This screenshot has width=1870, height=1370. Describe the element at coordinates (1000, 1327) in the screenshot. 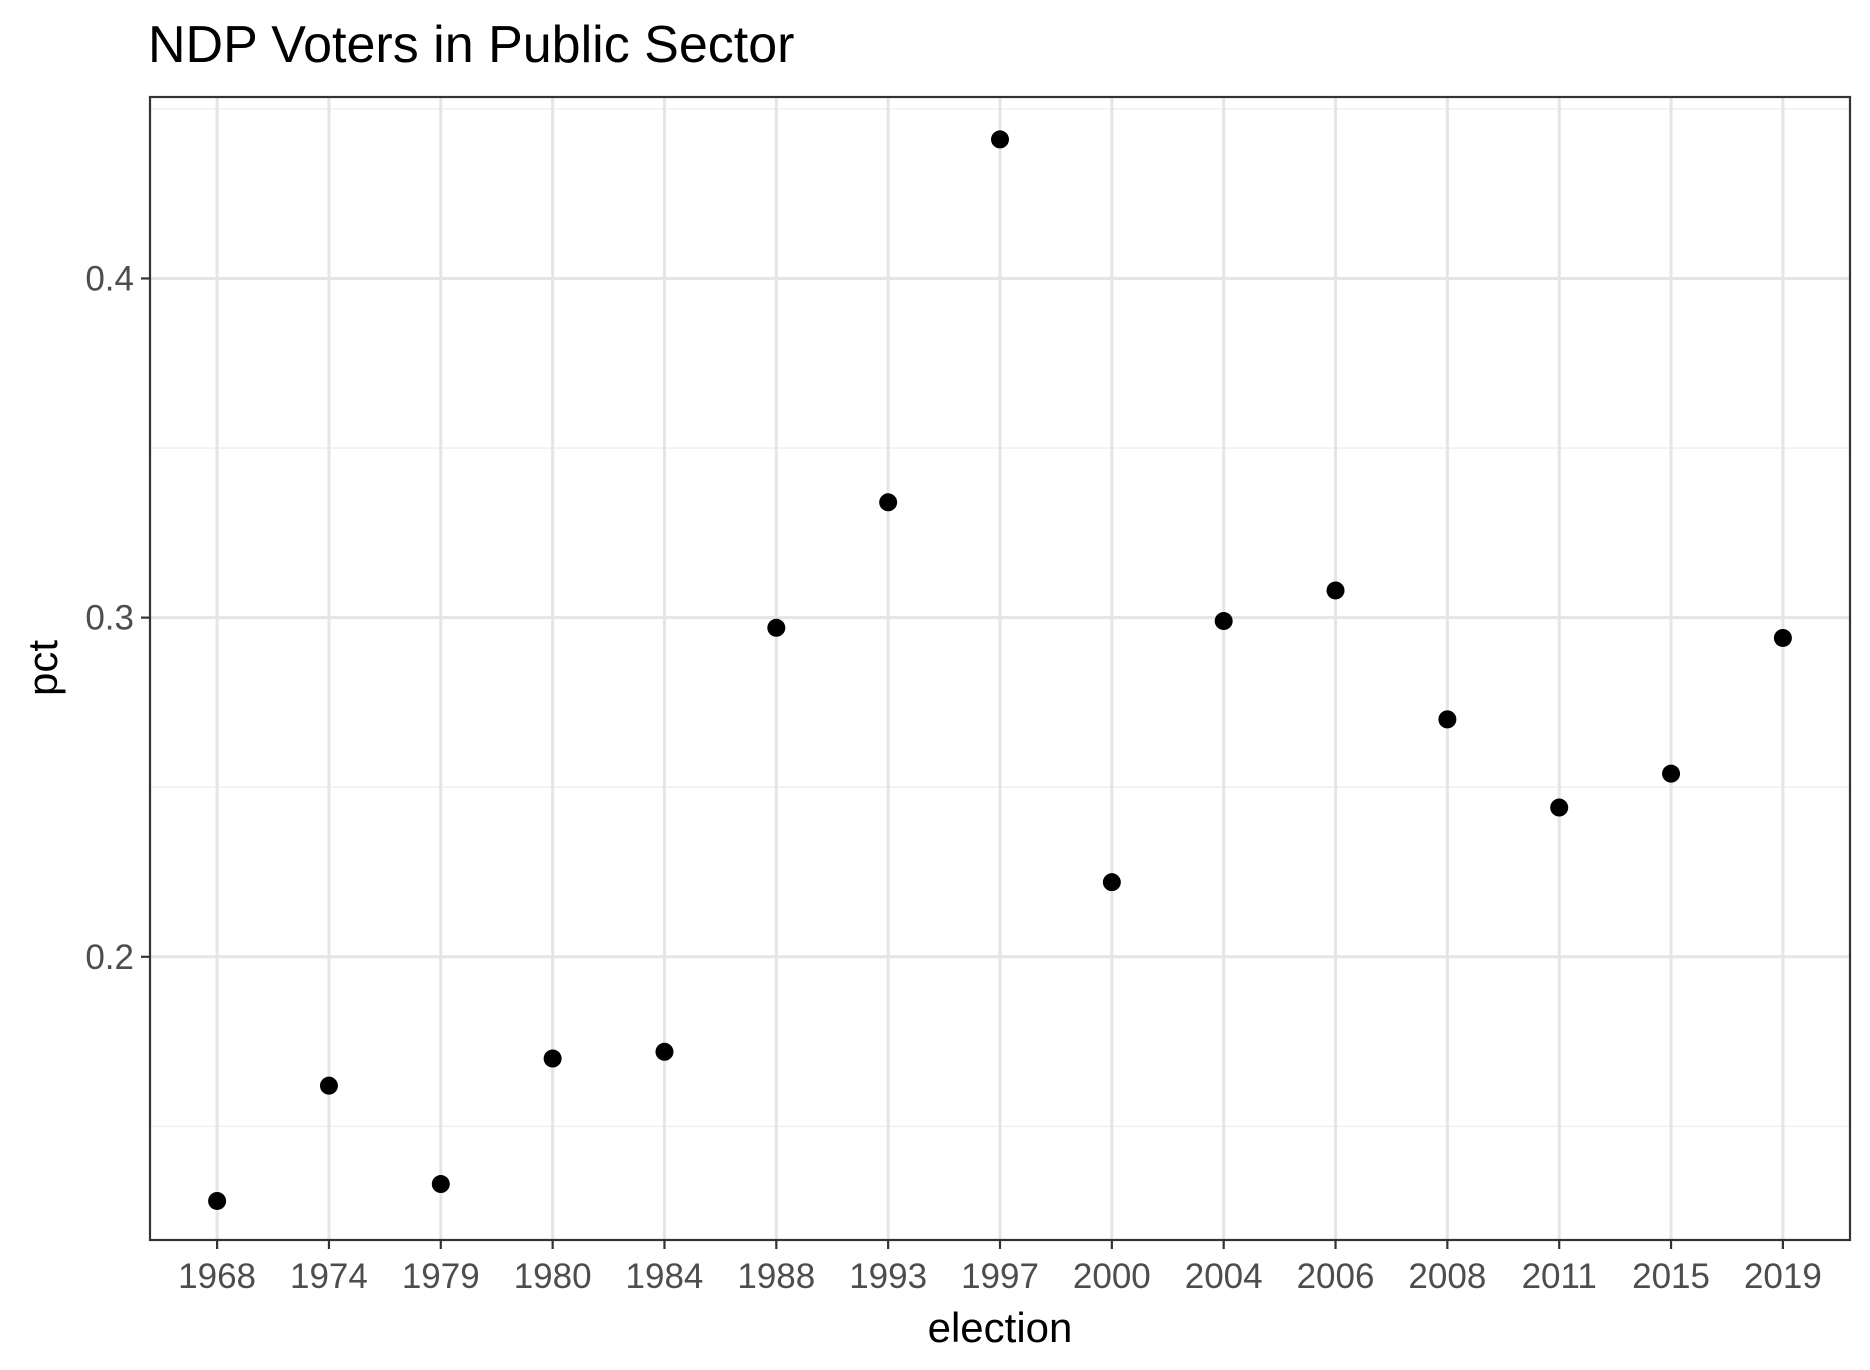

I see `x-axis-title: election` at that location.